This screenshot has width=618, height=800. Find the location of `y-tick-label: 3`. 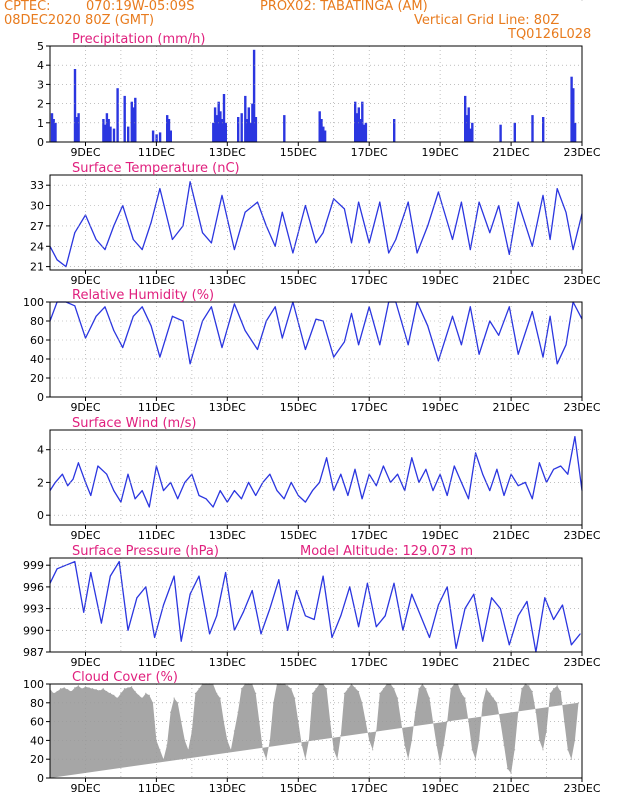

y-tick-label: 3 is located at coordinates (40, 84).